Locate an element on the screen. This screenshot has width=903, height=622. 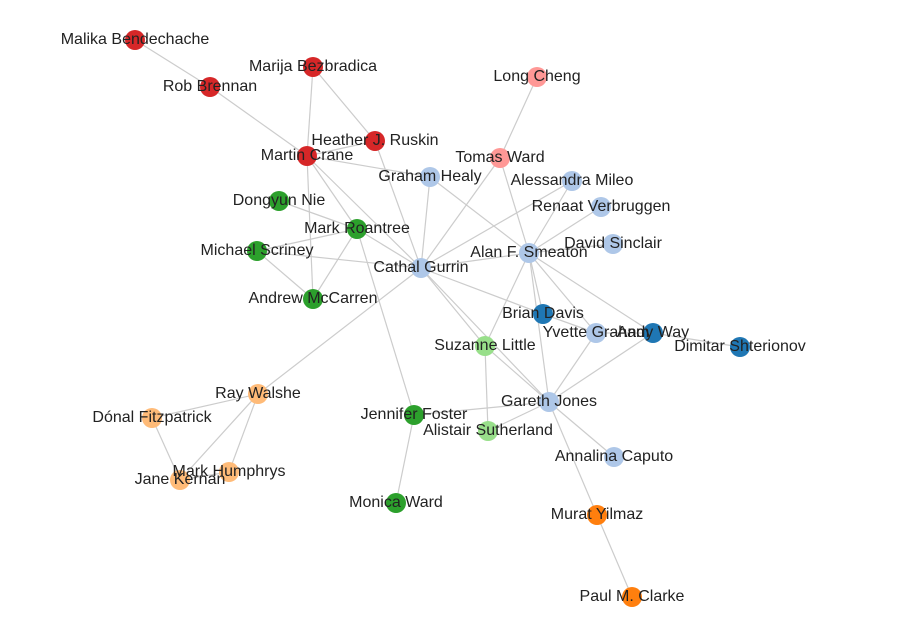
node-marija is located at coordinates (313, 67).